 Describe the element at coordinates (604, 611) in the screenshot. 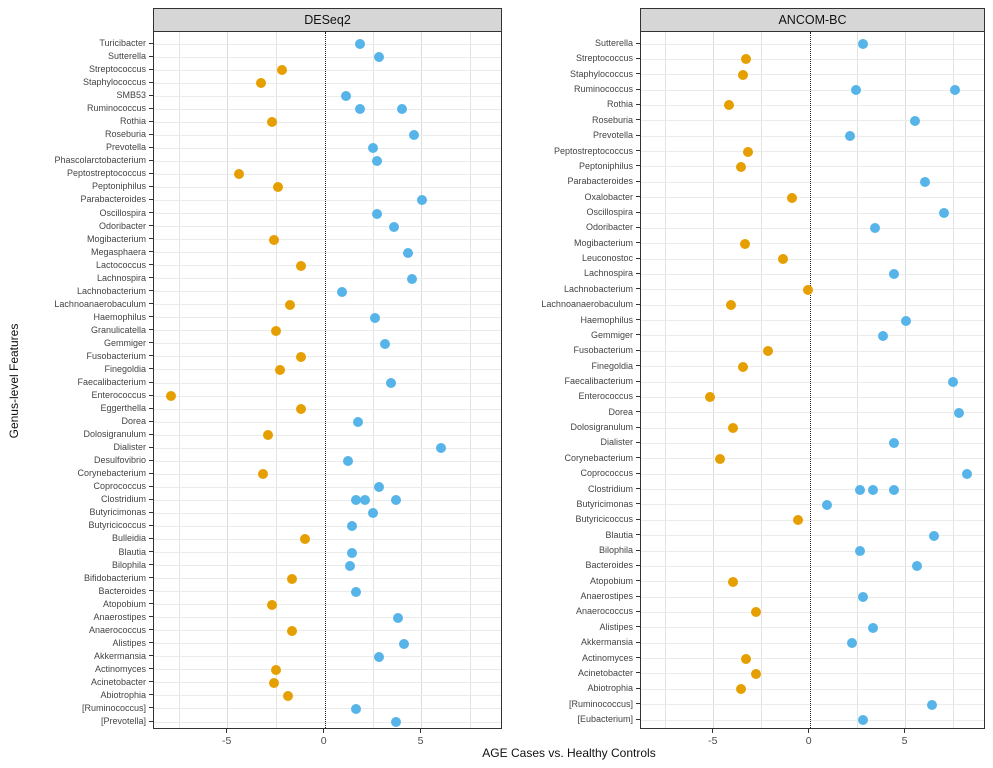

I see `y-tick-label: Anaerococcus` at that location.